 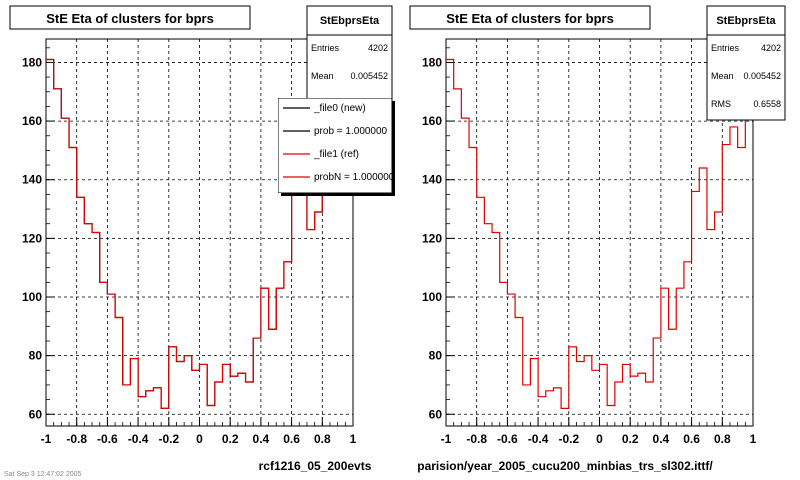 I want to click on legend-entry: _file0 (new), so click(x=339, y=108).